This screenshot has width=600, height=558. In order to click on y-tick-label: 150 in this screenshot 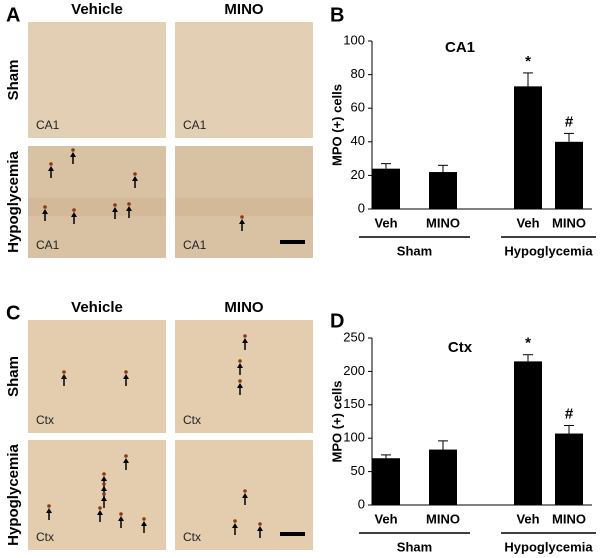, I will do `click(354, 403)`.